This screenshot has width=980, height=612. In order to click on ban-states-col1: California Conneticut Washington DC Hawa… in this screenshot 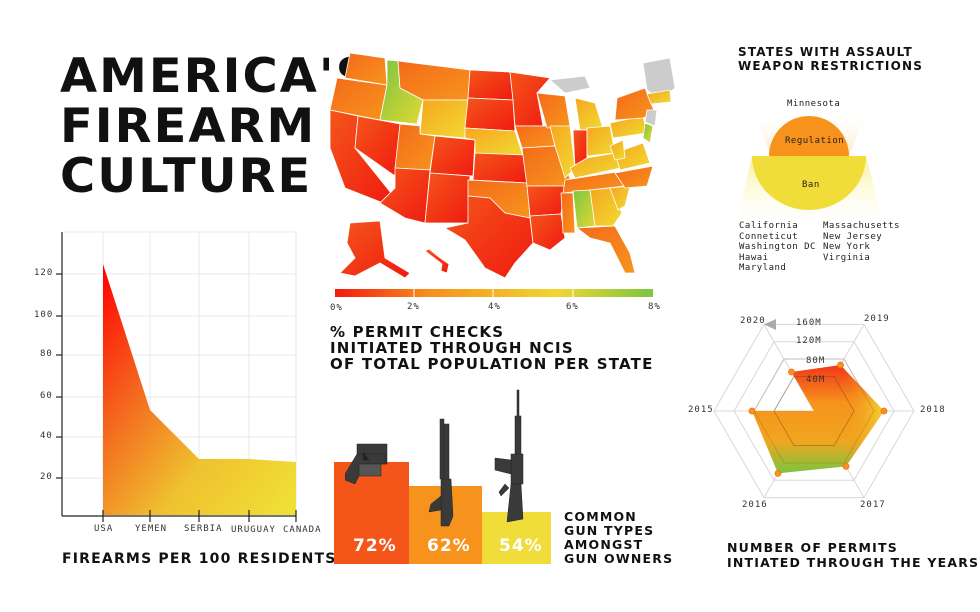, I will do `click(777, 247)`.